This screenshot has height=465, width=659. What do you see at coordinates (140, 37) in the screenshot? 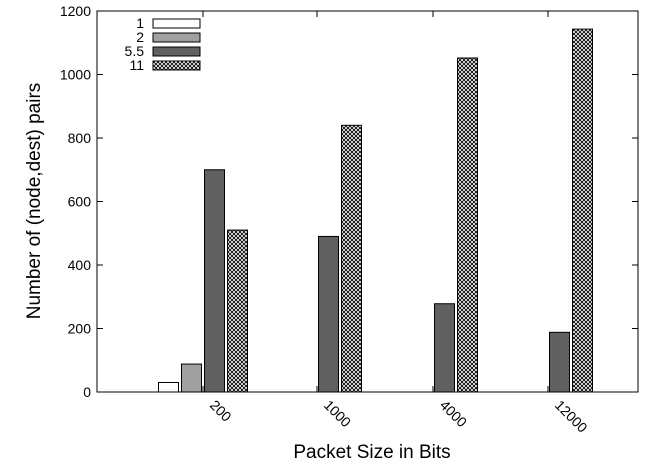
I see `legend-label: 2` at bounding box center [140, 37].